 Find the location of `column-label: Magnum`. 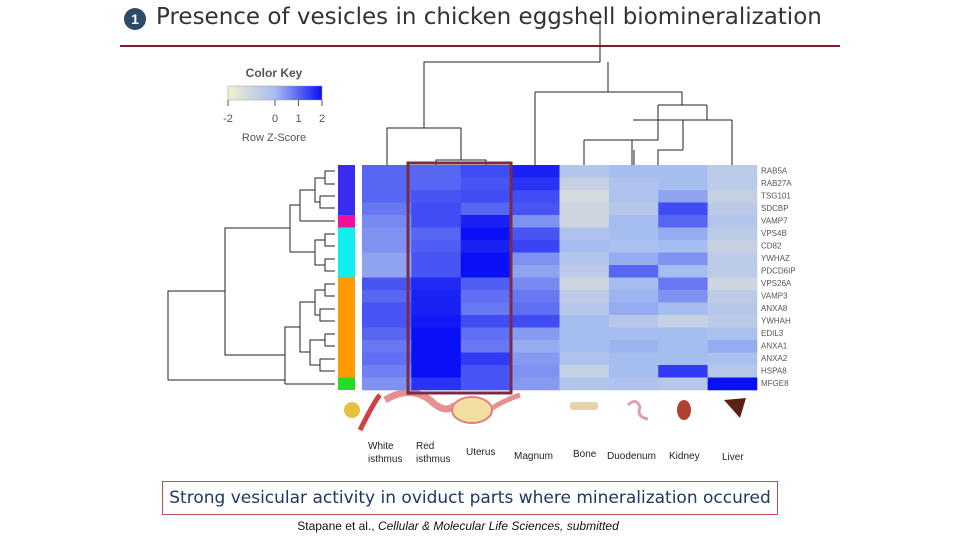

column-label: Magnum is located at coordinates (533, 456).